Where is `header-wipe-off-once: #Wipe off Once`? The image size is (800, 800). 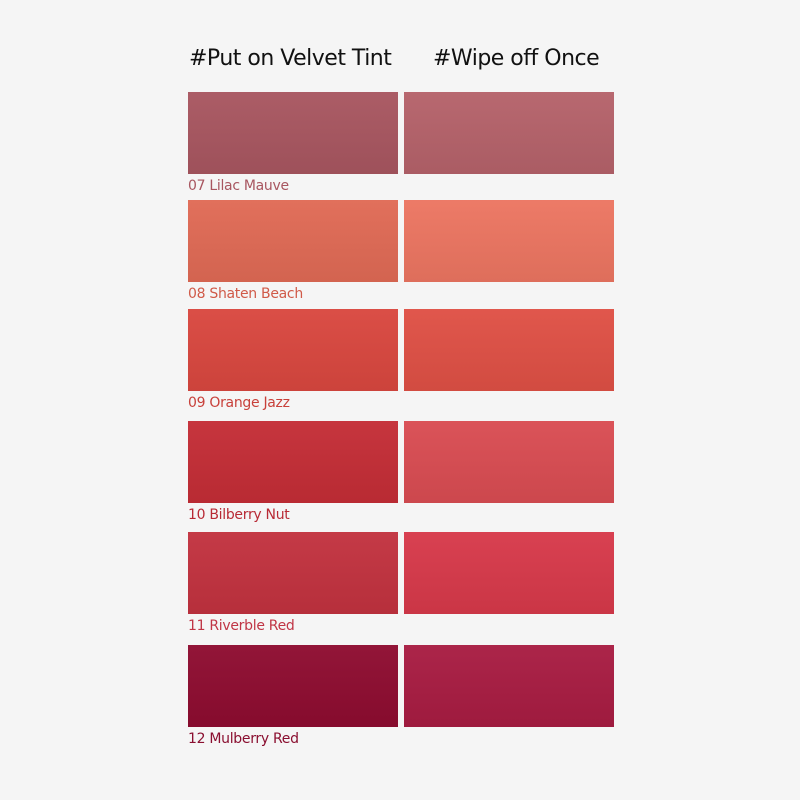
header-wipe-off-once: #Wipe off Once is located at coordinates (516, 58).